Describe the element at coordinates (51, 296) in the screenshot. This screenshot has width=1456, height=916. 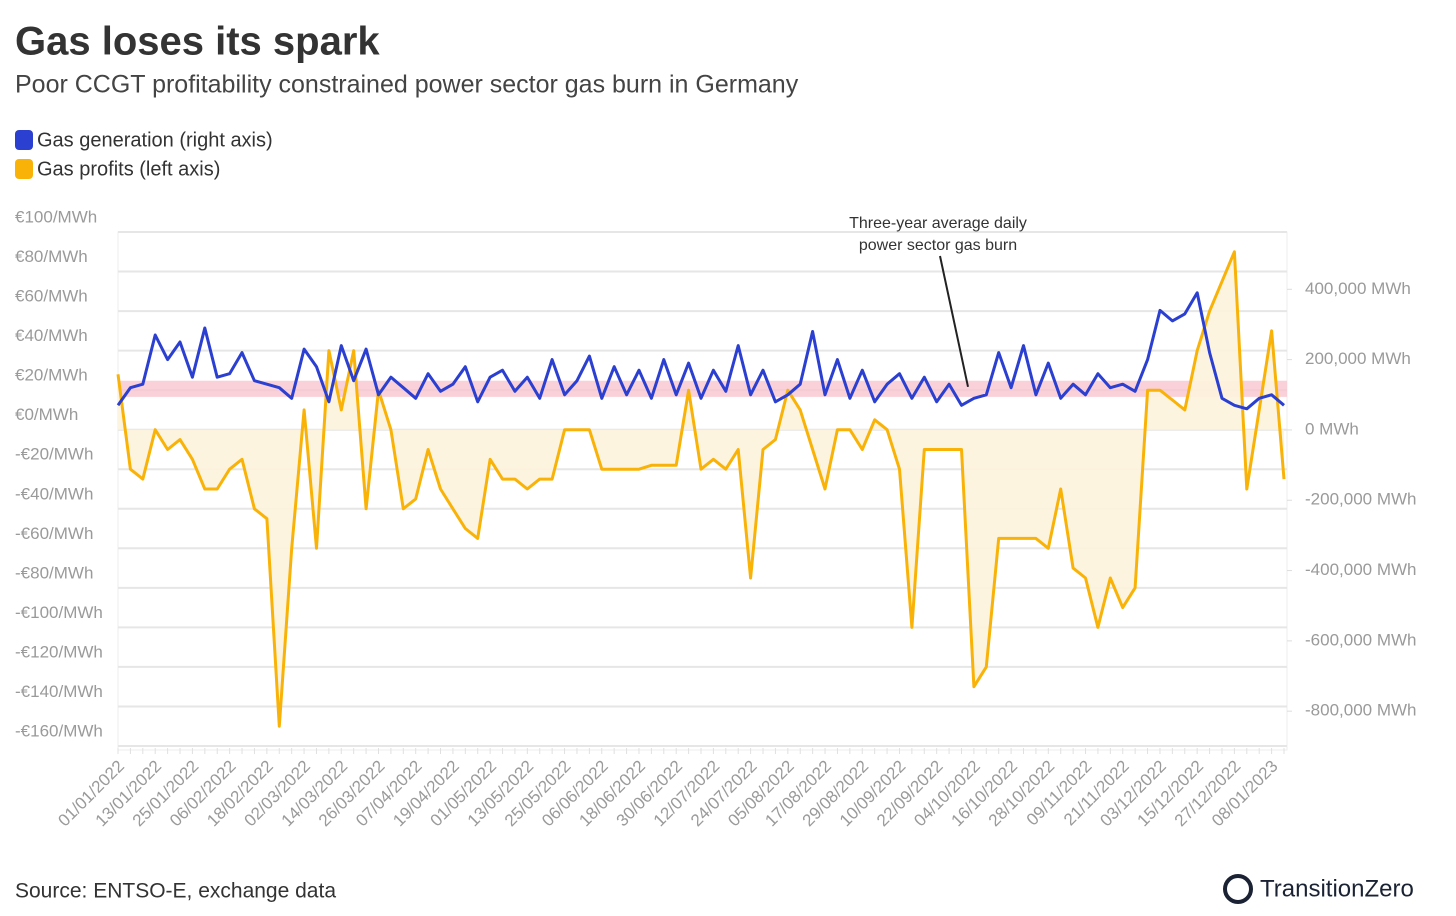
I see `y-tick-label: €60/MWh` at that location.